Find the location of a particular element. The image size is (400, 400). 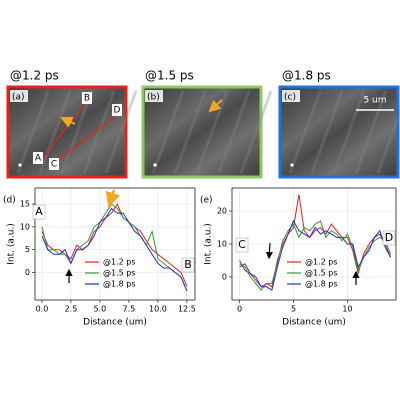

panel-label: (b) is located at coordinates (153, 98).